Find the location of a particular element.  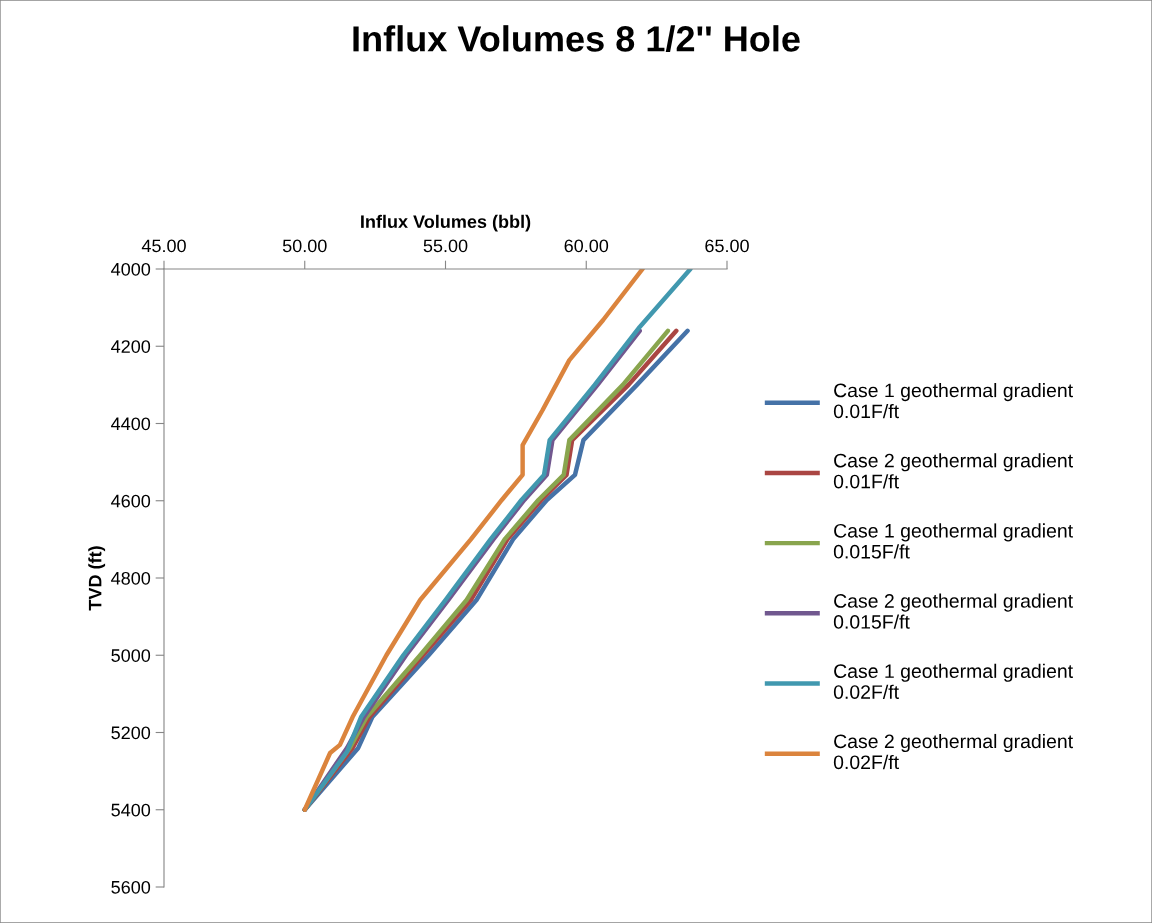

y-axis-title: TVD (ft) is located at coordinates (97, 578).